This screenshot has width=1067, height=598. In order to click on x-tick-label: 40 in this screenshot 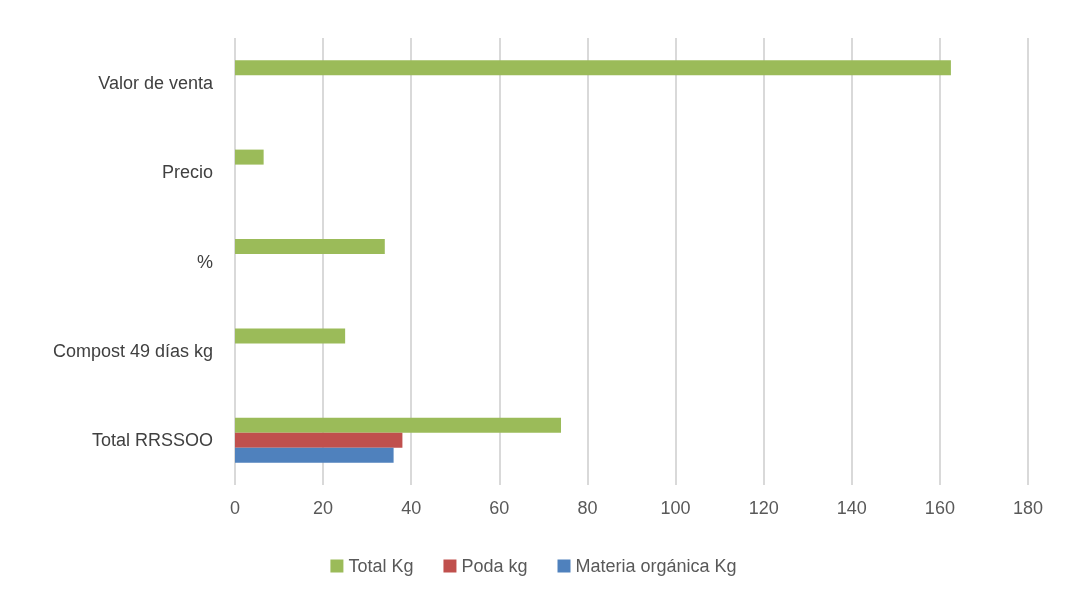, I will do `click(411, 508)`.